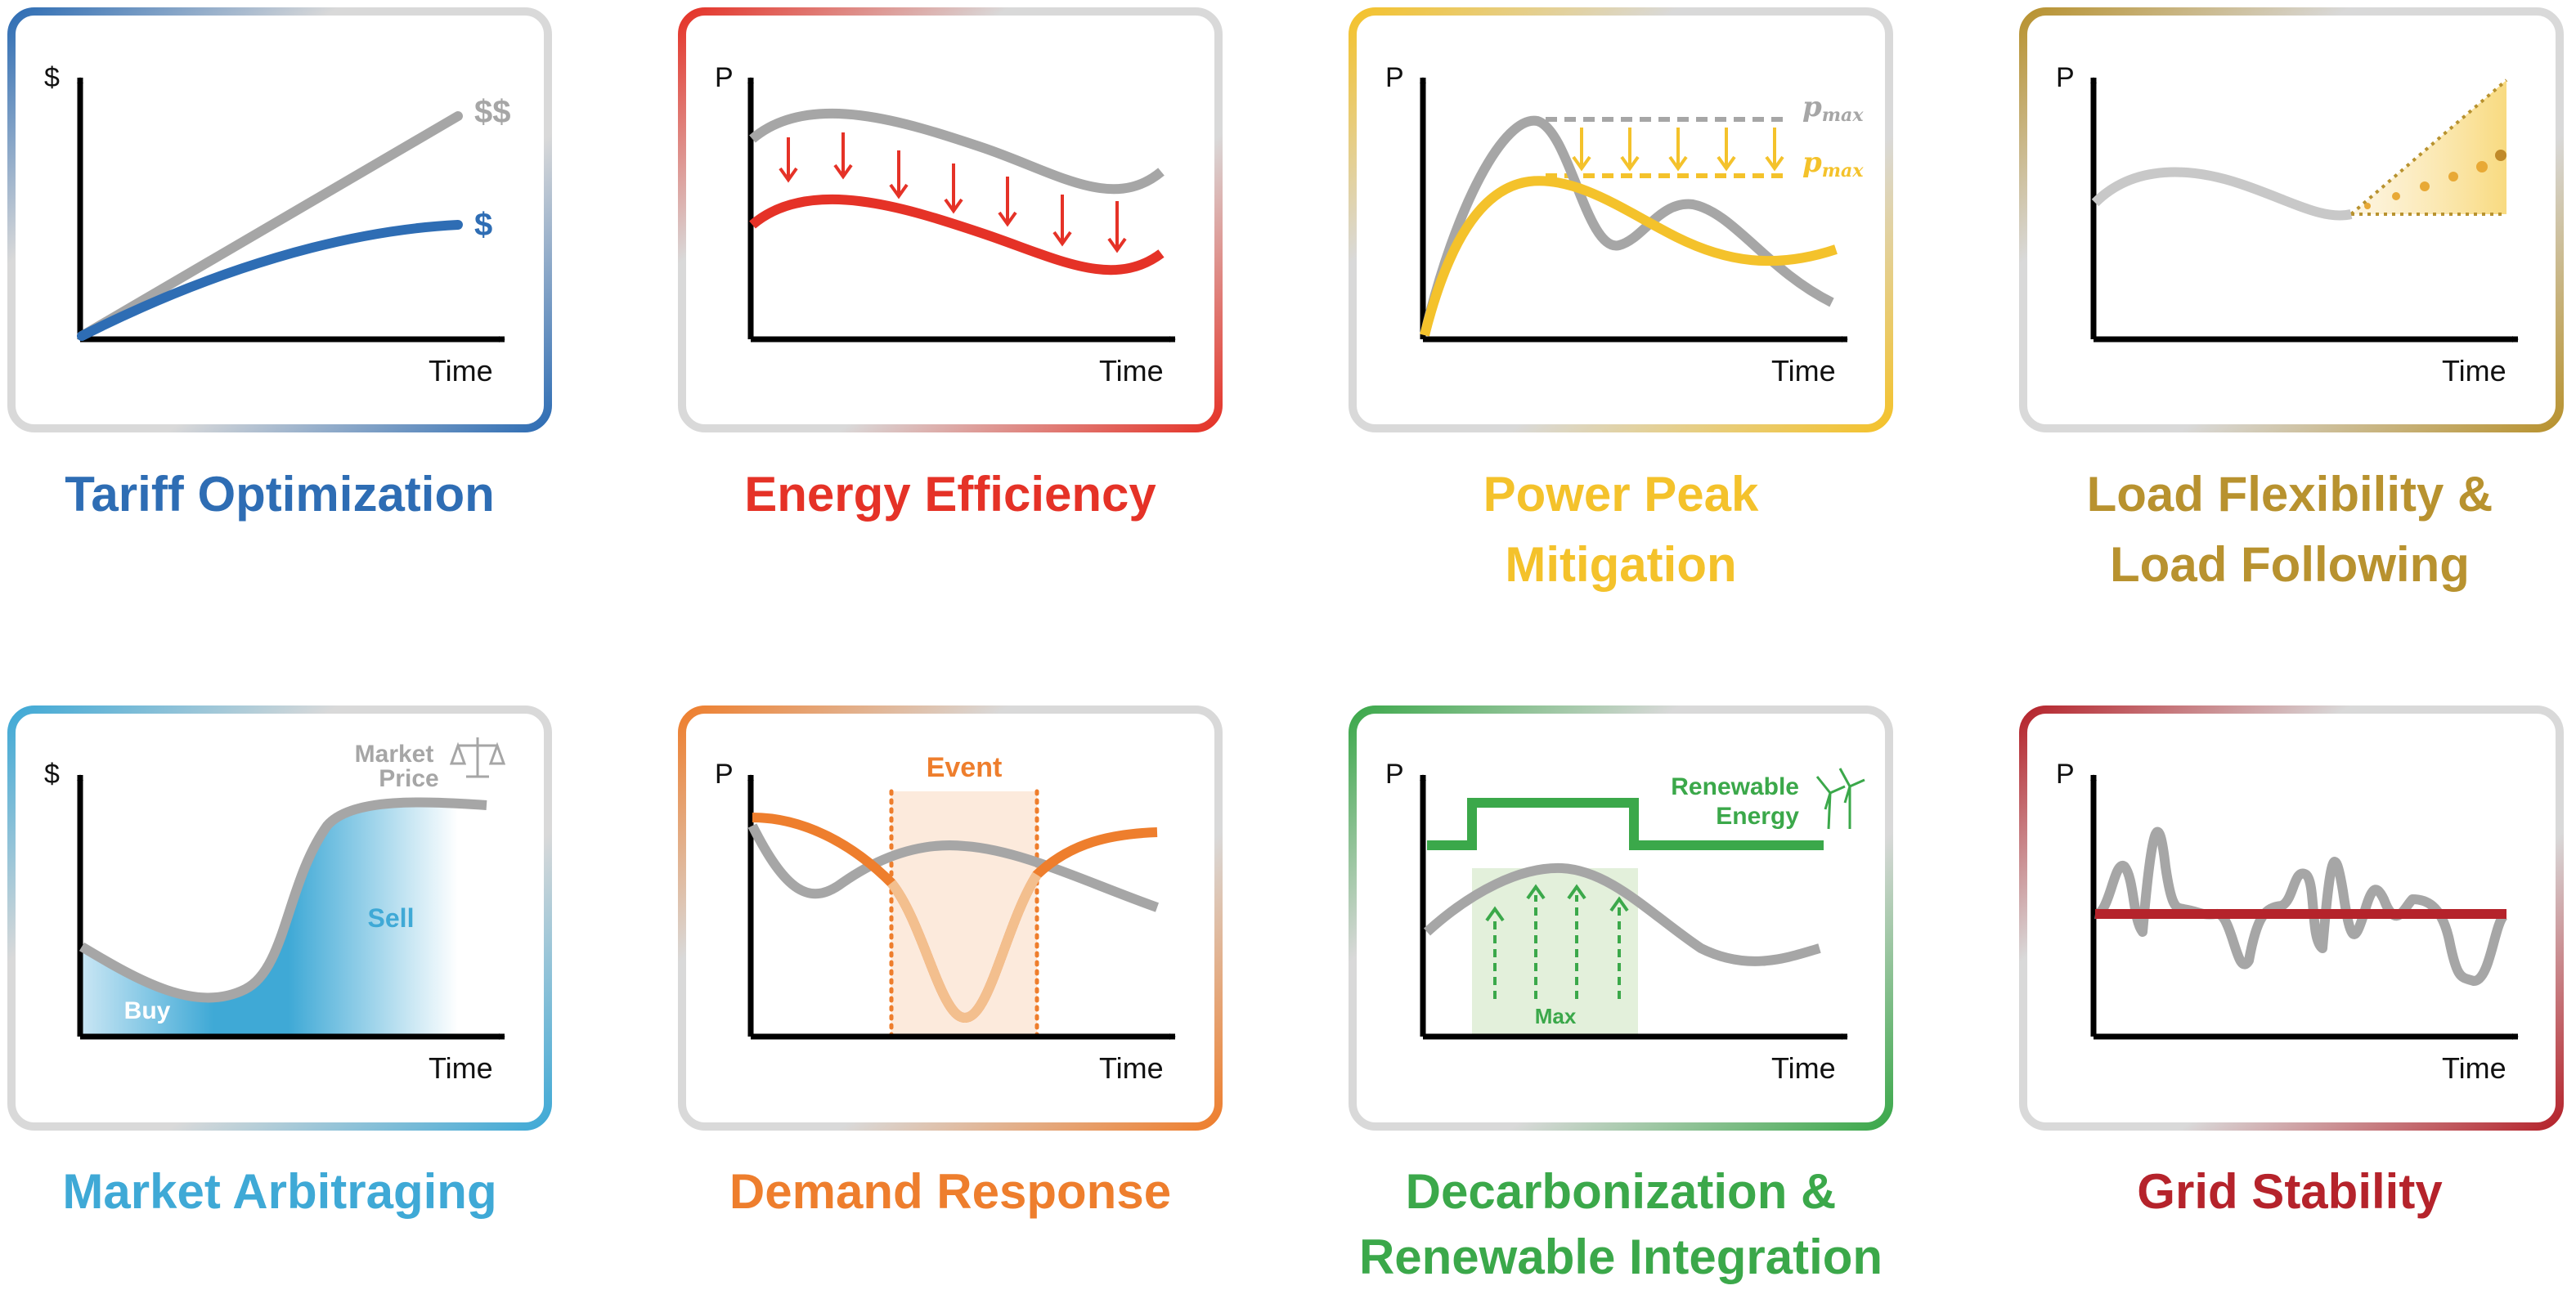 This screenshot has height=1290, width=2576. What do you see at coordinates (1620, 564) in the screenshot?
I see `title-line-2: Mitigation` at bounding box center [1620, 564].